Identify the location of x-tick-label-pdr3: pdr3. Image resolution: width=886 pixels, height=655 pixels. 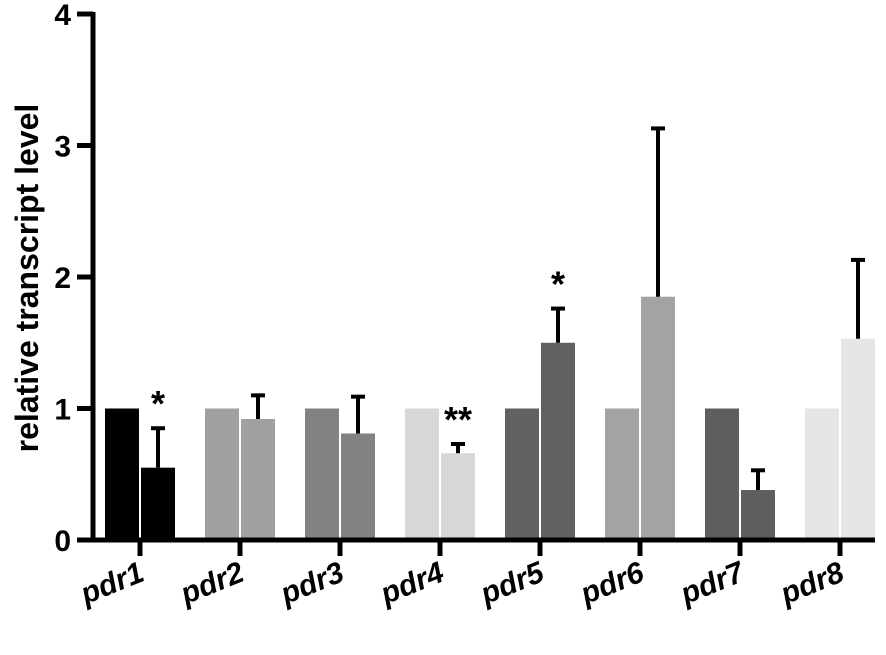
(312, 583).